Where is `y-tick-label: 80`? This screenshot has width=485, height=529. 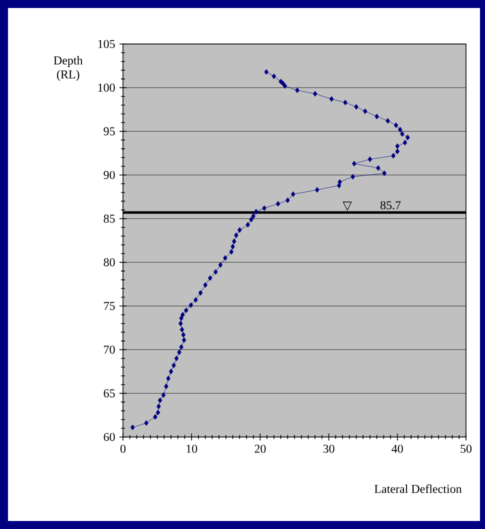
y-tick-label: 80 is located at coordinates (109, 262).